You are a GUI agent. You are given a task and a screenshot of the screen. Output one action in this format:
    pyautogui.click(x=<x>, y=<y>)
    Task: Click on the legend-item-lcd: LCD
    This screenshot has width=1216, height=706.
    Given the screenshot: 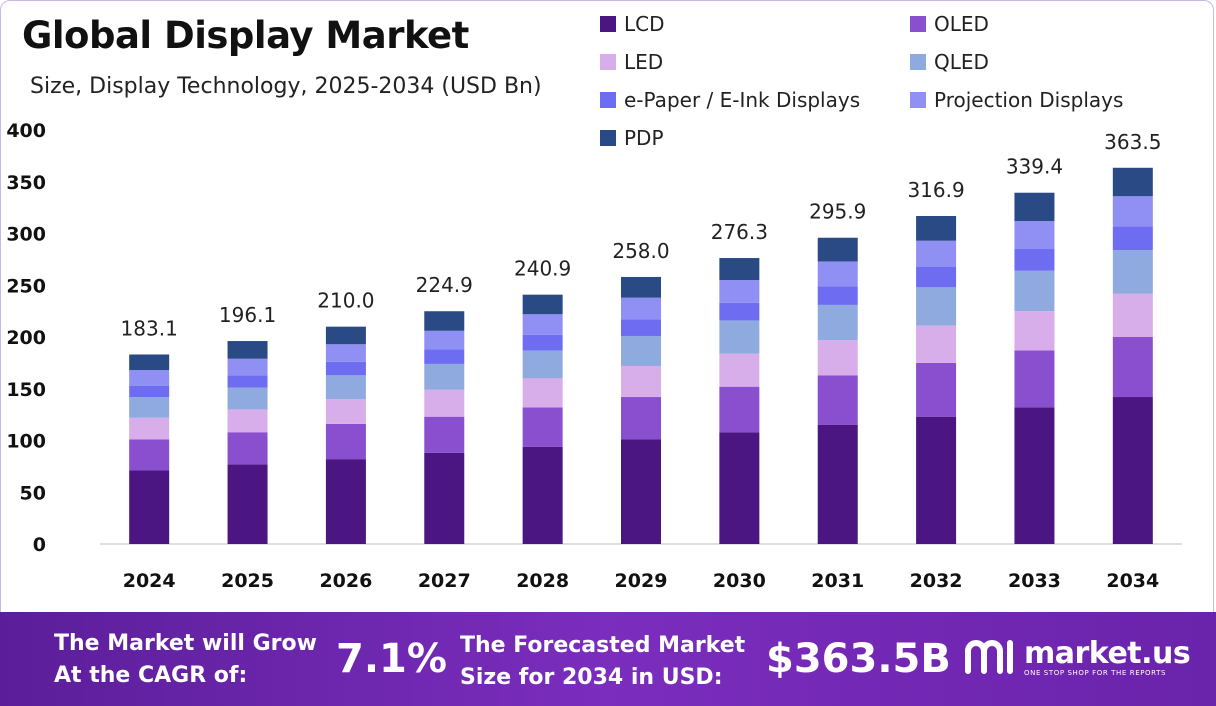 What is the action you would take?
    pyautogui.click(x=632, y=24)
    